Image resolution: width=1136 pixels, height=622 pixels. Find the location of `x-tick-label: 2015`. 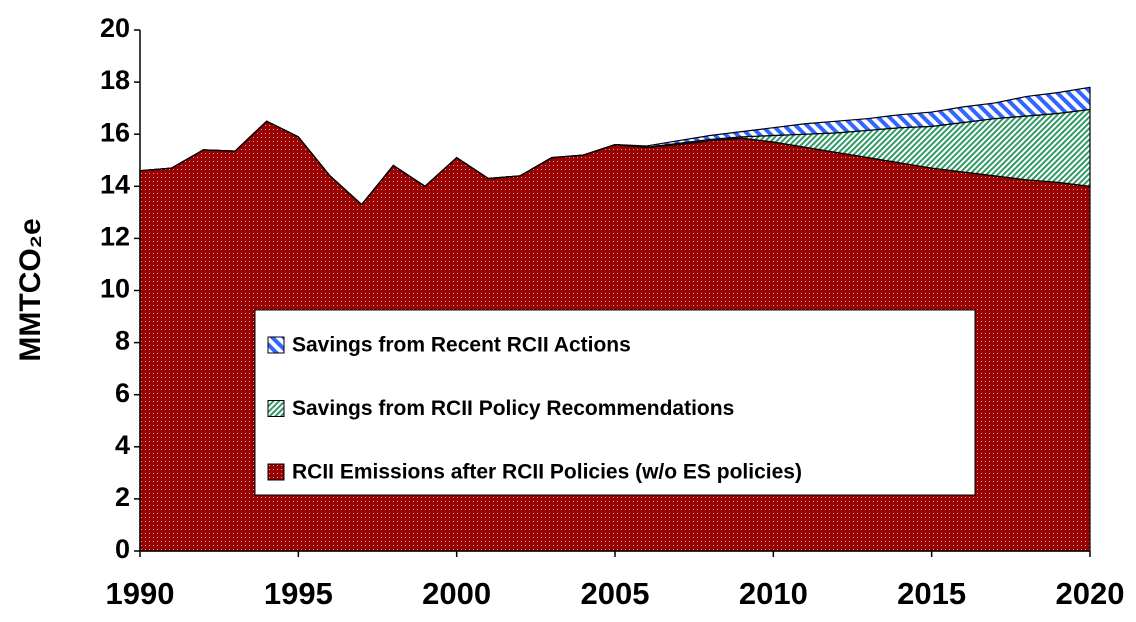

x-tick-label: 2015 is located at coordinates (931, 593).